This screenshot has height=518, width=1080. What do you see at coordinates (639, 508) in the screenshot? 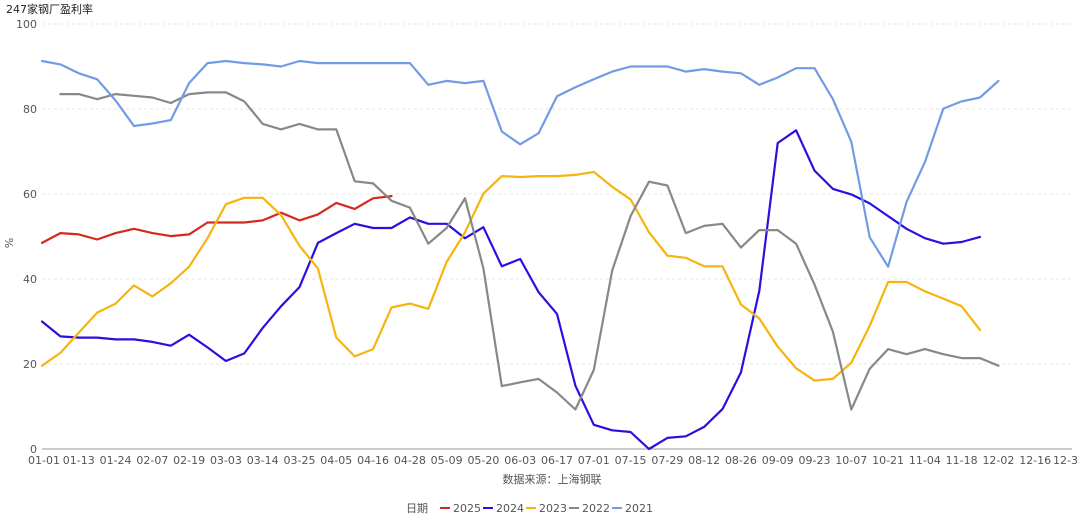
I see `legend-label-2021: 2021` at bounding box center [639, 508].